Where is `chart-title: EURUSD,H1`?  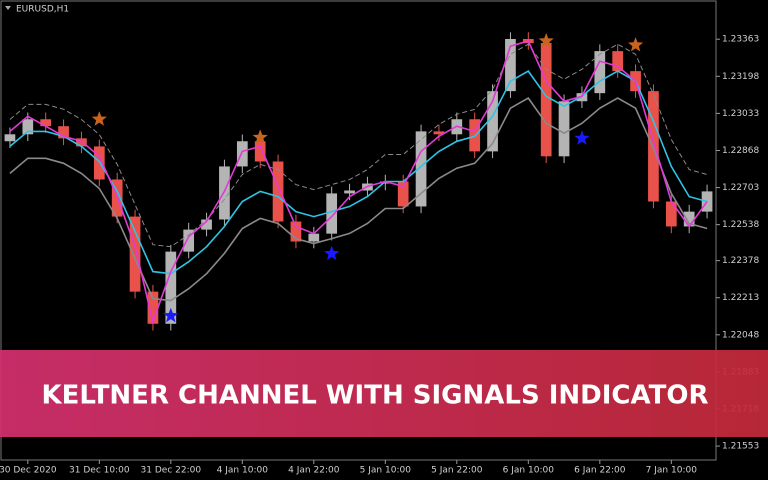
chart-title: EURUSD,H1 is located at coordinates (42, 10).